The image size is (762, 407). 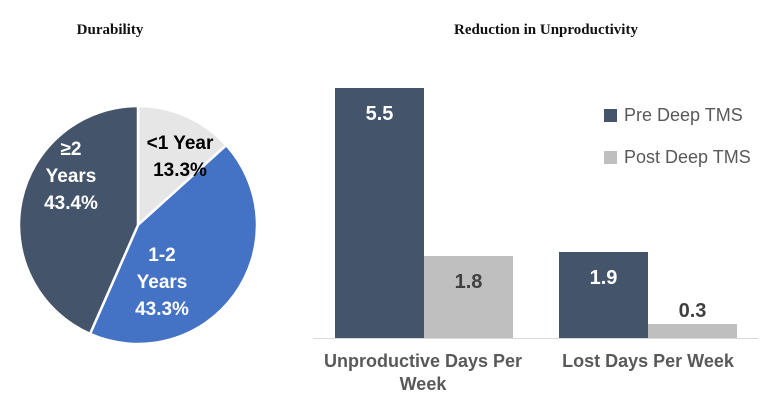 What do you see at coordinates (379, 213) in the screenshot?
I see `bar-series0-cat0` at bounding box center [379, 213].